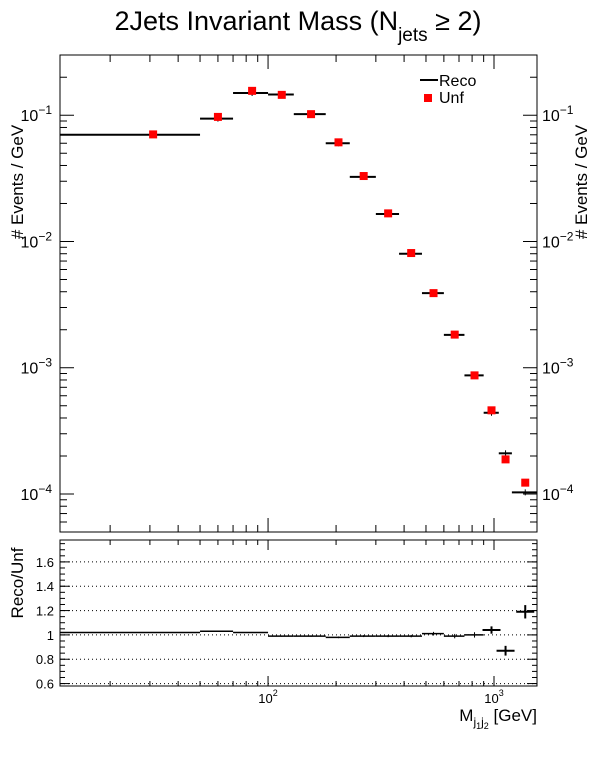 This screenshot has width=596, height=772. What do you see at coordinates (17, 181) in the screenshot?
I see `top-y-axis-title: # Events / GeV` at bounding box center [17, 181].